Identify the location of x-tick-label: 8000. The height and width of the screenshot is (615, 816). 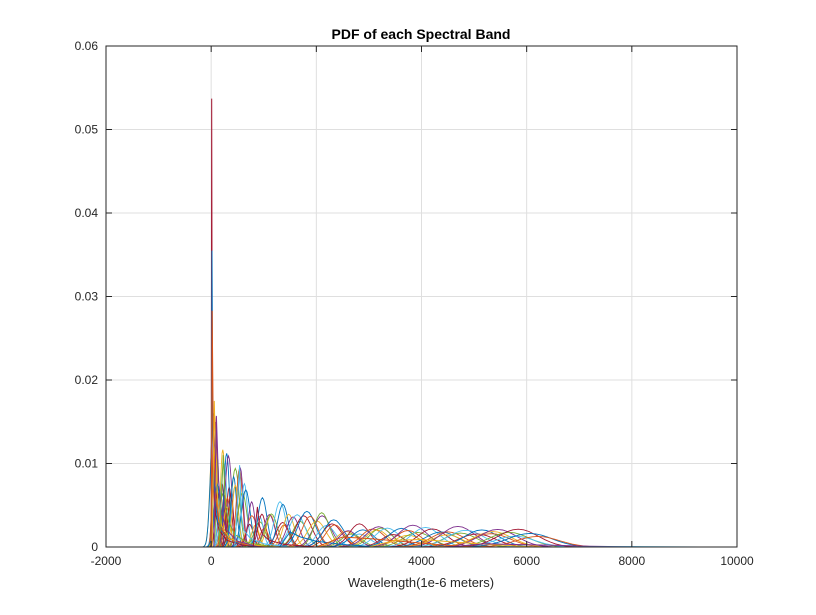
(631, 561).